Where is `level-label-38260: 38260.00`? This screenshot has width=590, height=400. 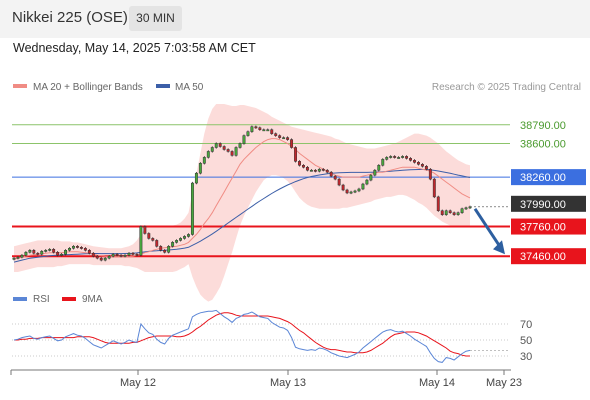 level-label-38260: 38260.00 is located at coordinates (543, 178).